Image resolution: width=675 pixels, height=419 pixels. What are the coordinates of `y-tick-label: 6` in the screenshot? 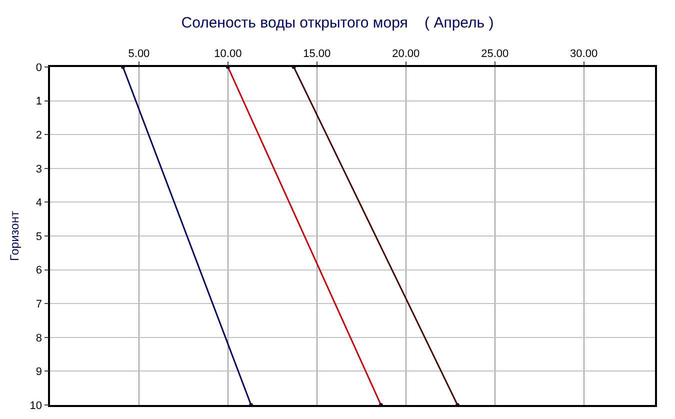 It's located at (39, 270).